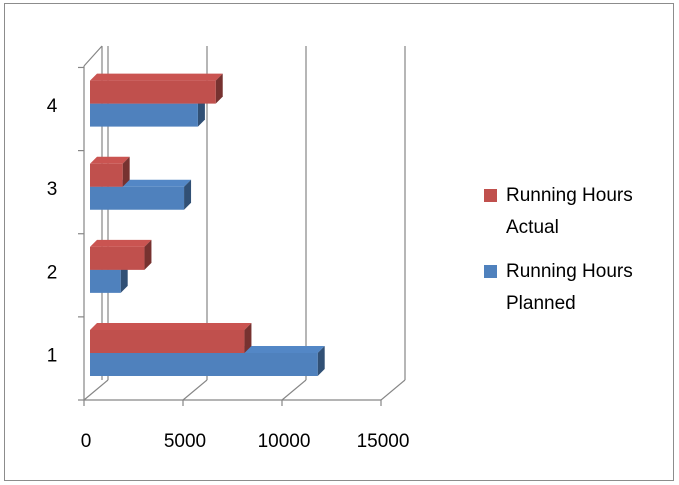  I want to click on category-label-2: 2, so click(52, 272).